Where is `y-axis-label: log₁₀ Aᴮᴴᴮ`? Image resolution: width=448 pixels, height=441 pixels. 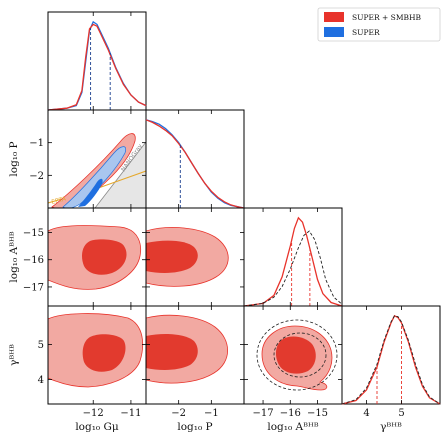
y-axis-label: log₁₀ Aᴮᴴᴮ is located at coordinates (14, 256).